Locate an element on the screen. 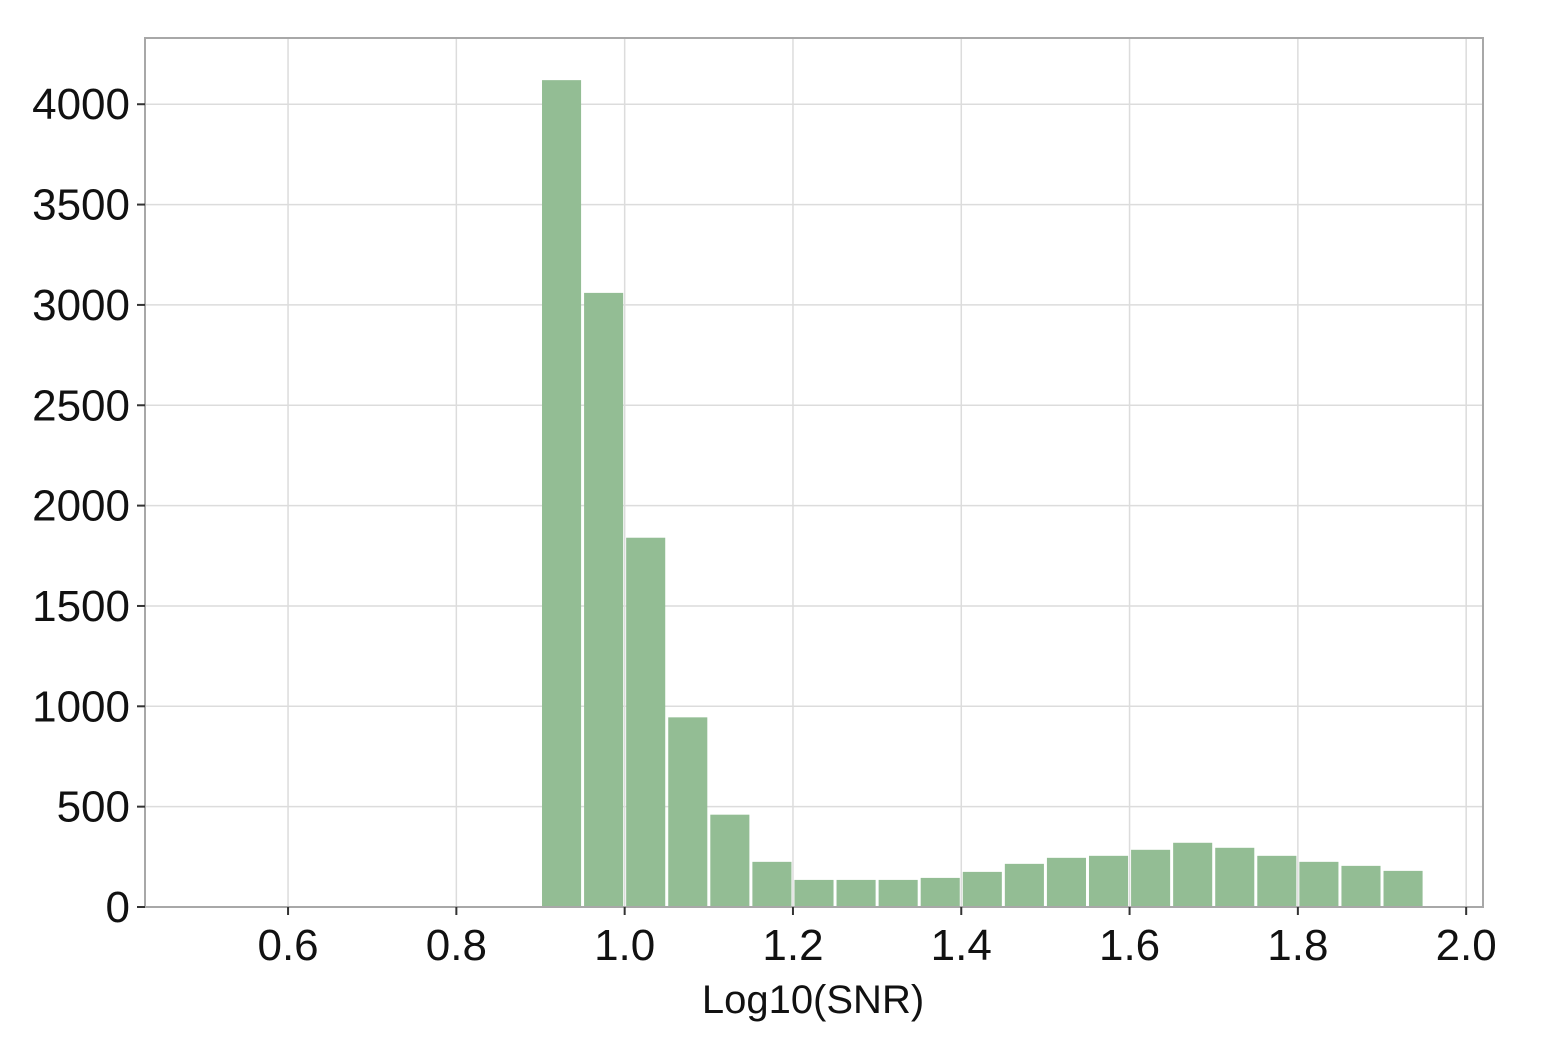 This screenshot has width=1544, height=1040. y-tick-label: 3000 is located at coordinates (81, 305).